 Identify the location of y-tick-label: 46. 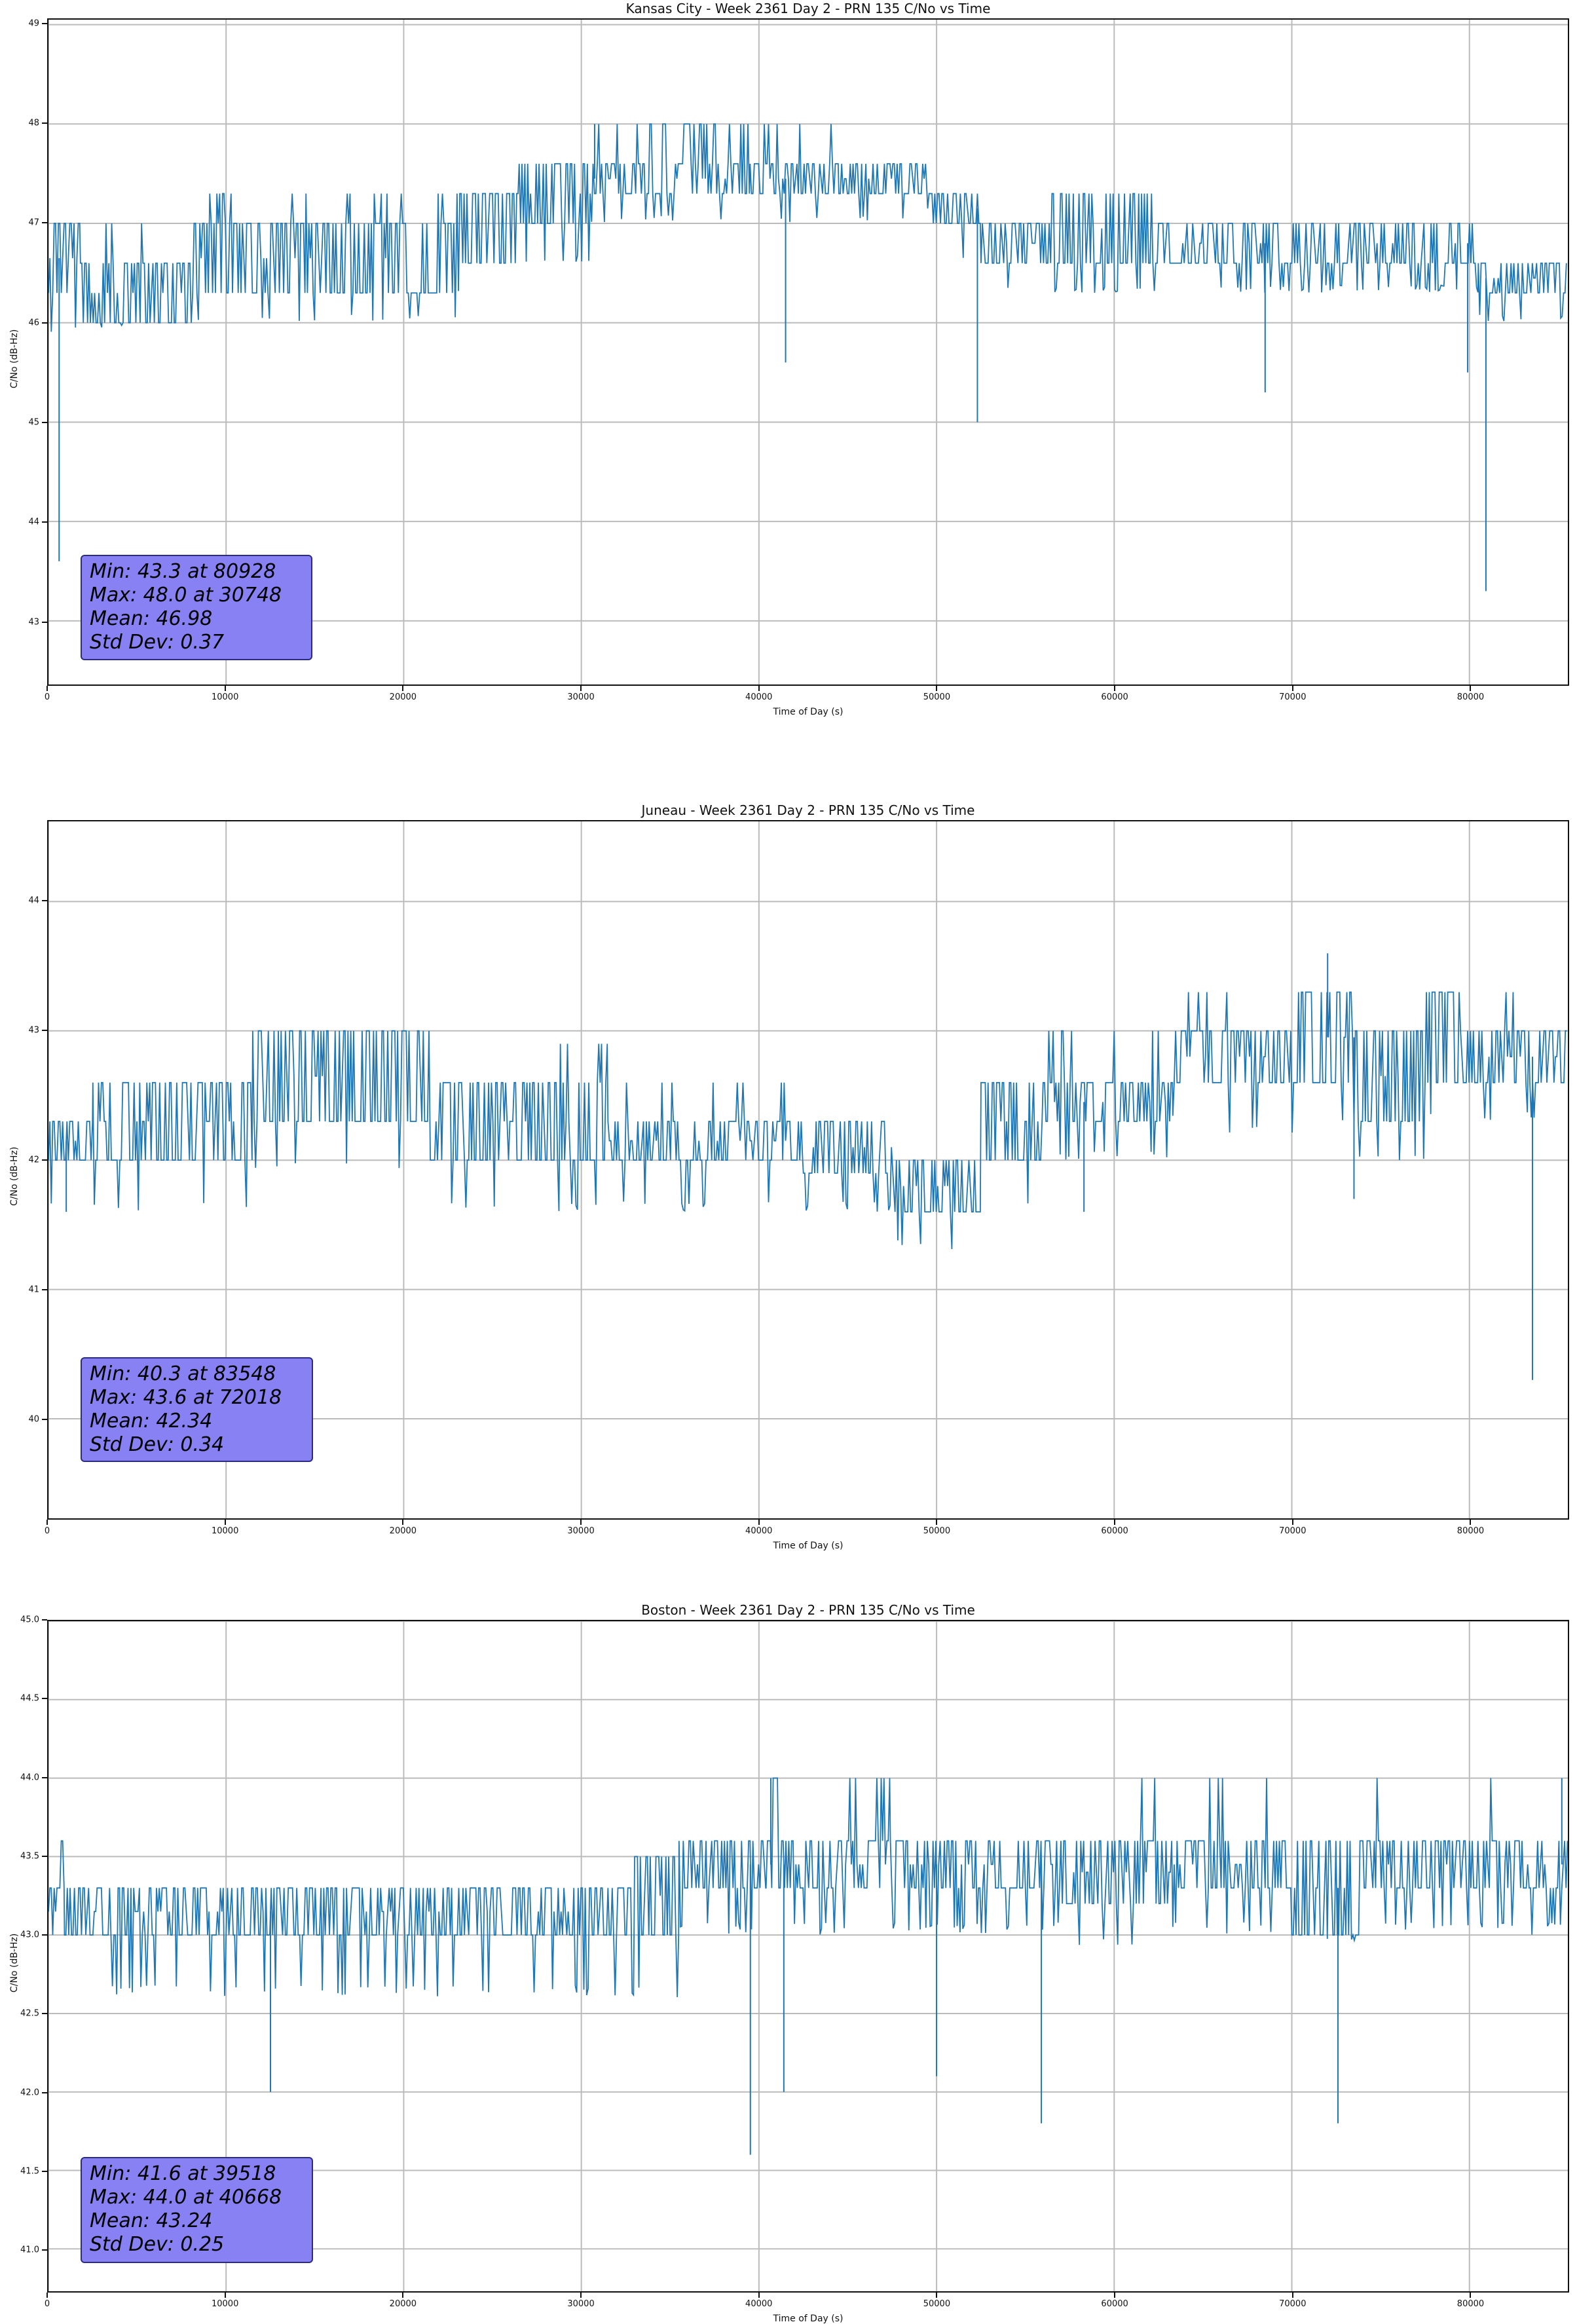
(33, 323).